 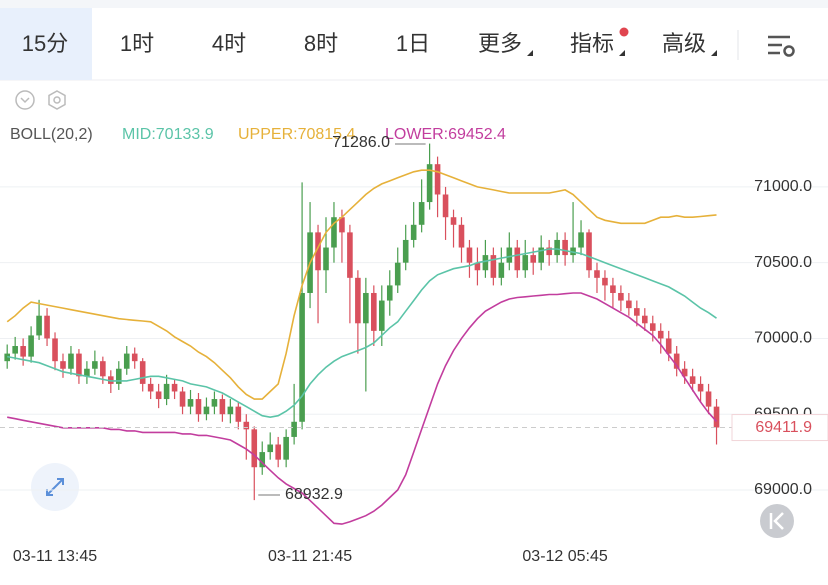 I want to click on status-strip, so click(x=414, y=4).